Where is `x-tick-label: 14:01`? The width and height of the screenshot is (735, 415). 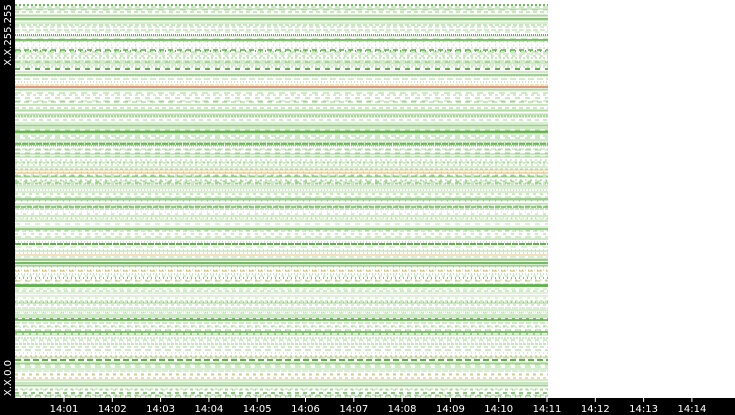 x-tick-label: 14:01 is located at coordinates (64, 409).